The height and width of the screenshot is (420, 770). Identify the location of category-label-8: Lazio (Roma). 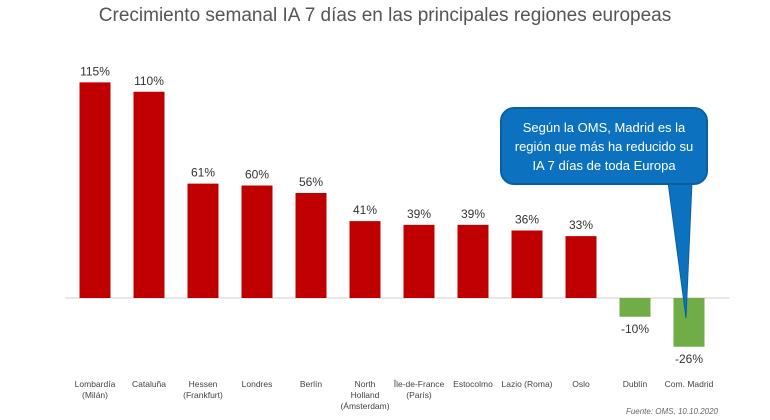
(526, 384).